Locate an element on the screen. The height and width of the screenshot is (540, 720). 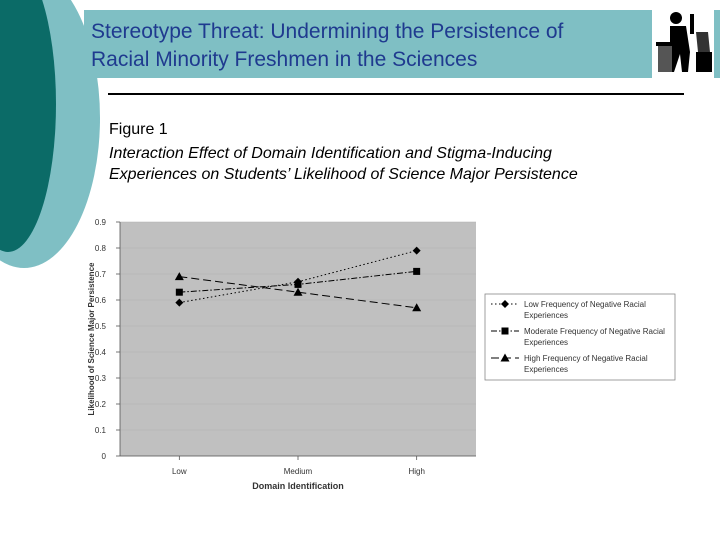
x-axis-title: Domain Identification is located at coordinates (298, 486).